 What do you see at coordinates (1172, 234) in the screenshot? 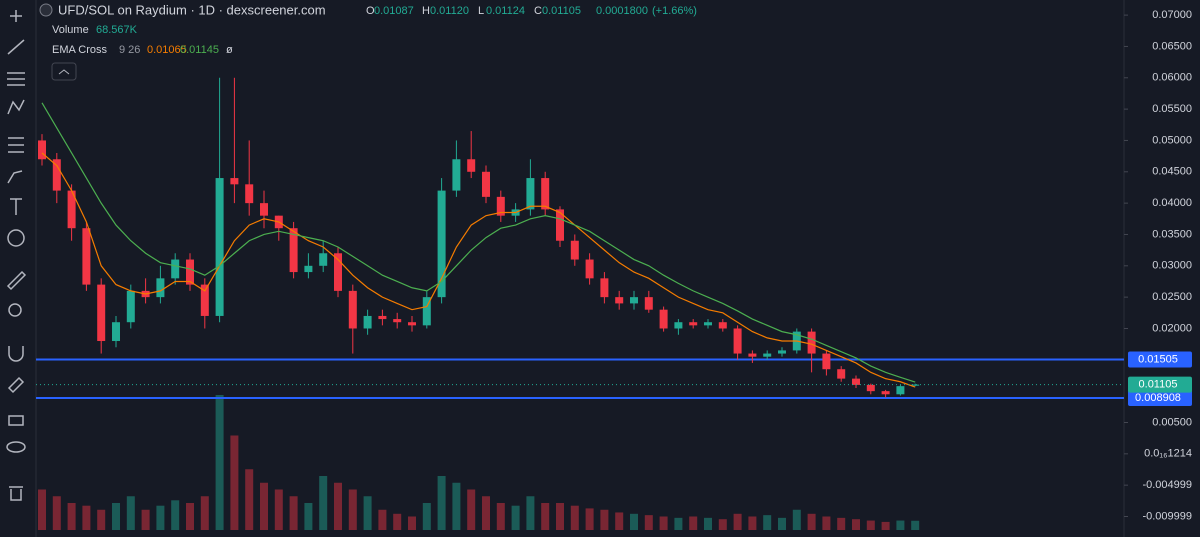
I see `y-tick-label: 0.03500` at bounding box center [1172, 234].